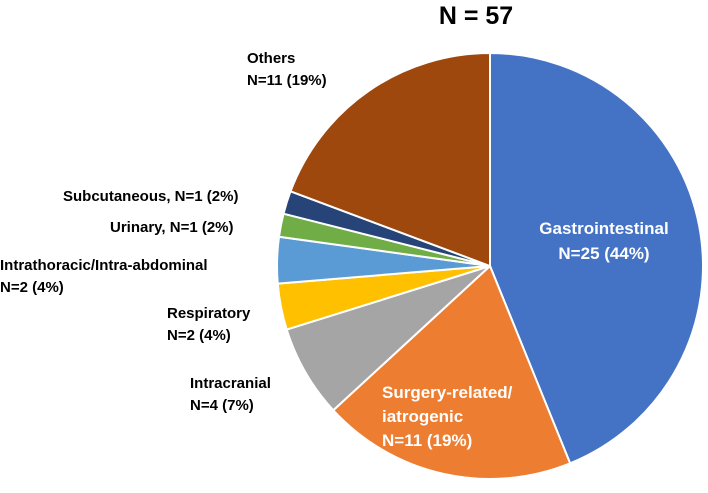  What do you see at coordinates (447, 392) in the screenshot?
I see `slice-label-line: Surgery-related/` at bounding box center [447, 392].